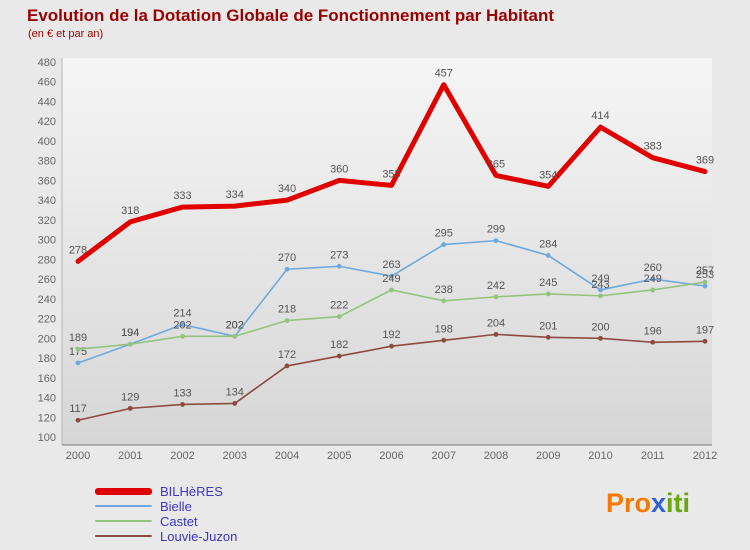 This screenshot has height=550, width=750. What do you see at coordinates (705, 161) in the screenshot?
I see `value-label: 369` at bounding box center [705, 161].